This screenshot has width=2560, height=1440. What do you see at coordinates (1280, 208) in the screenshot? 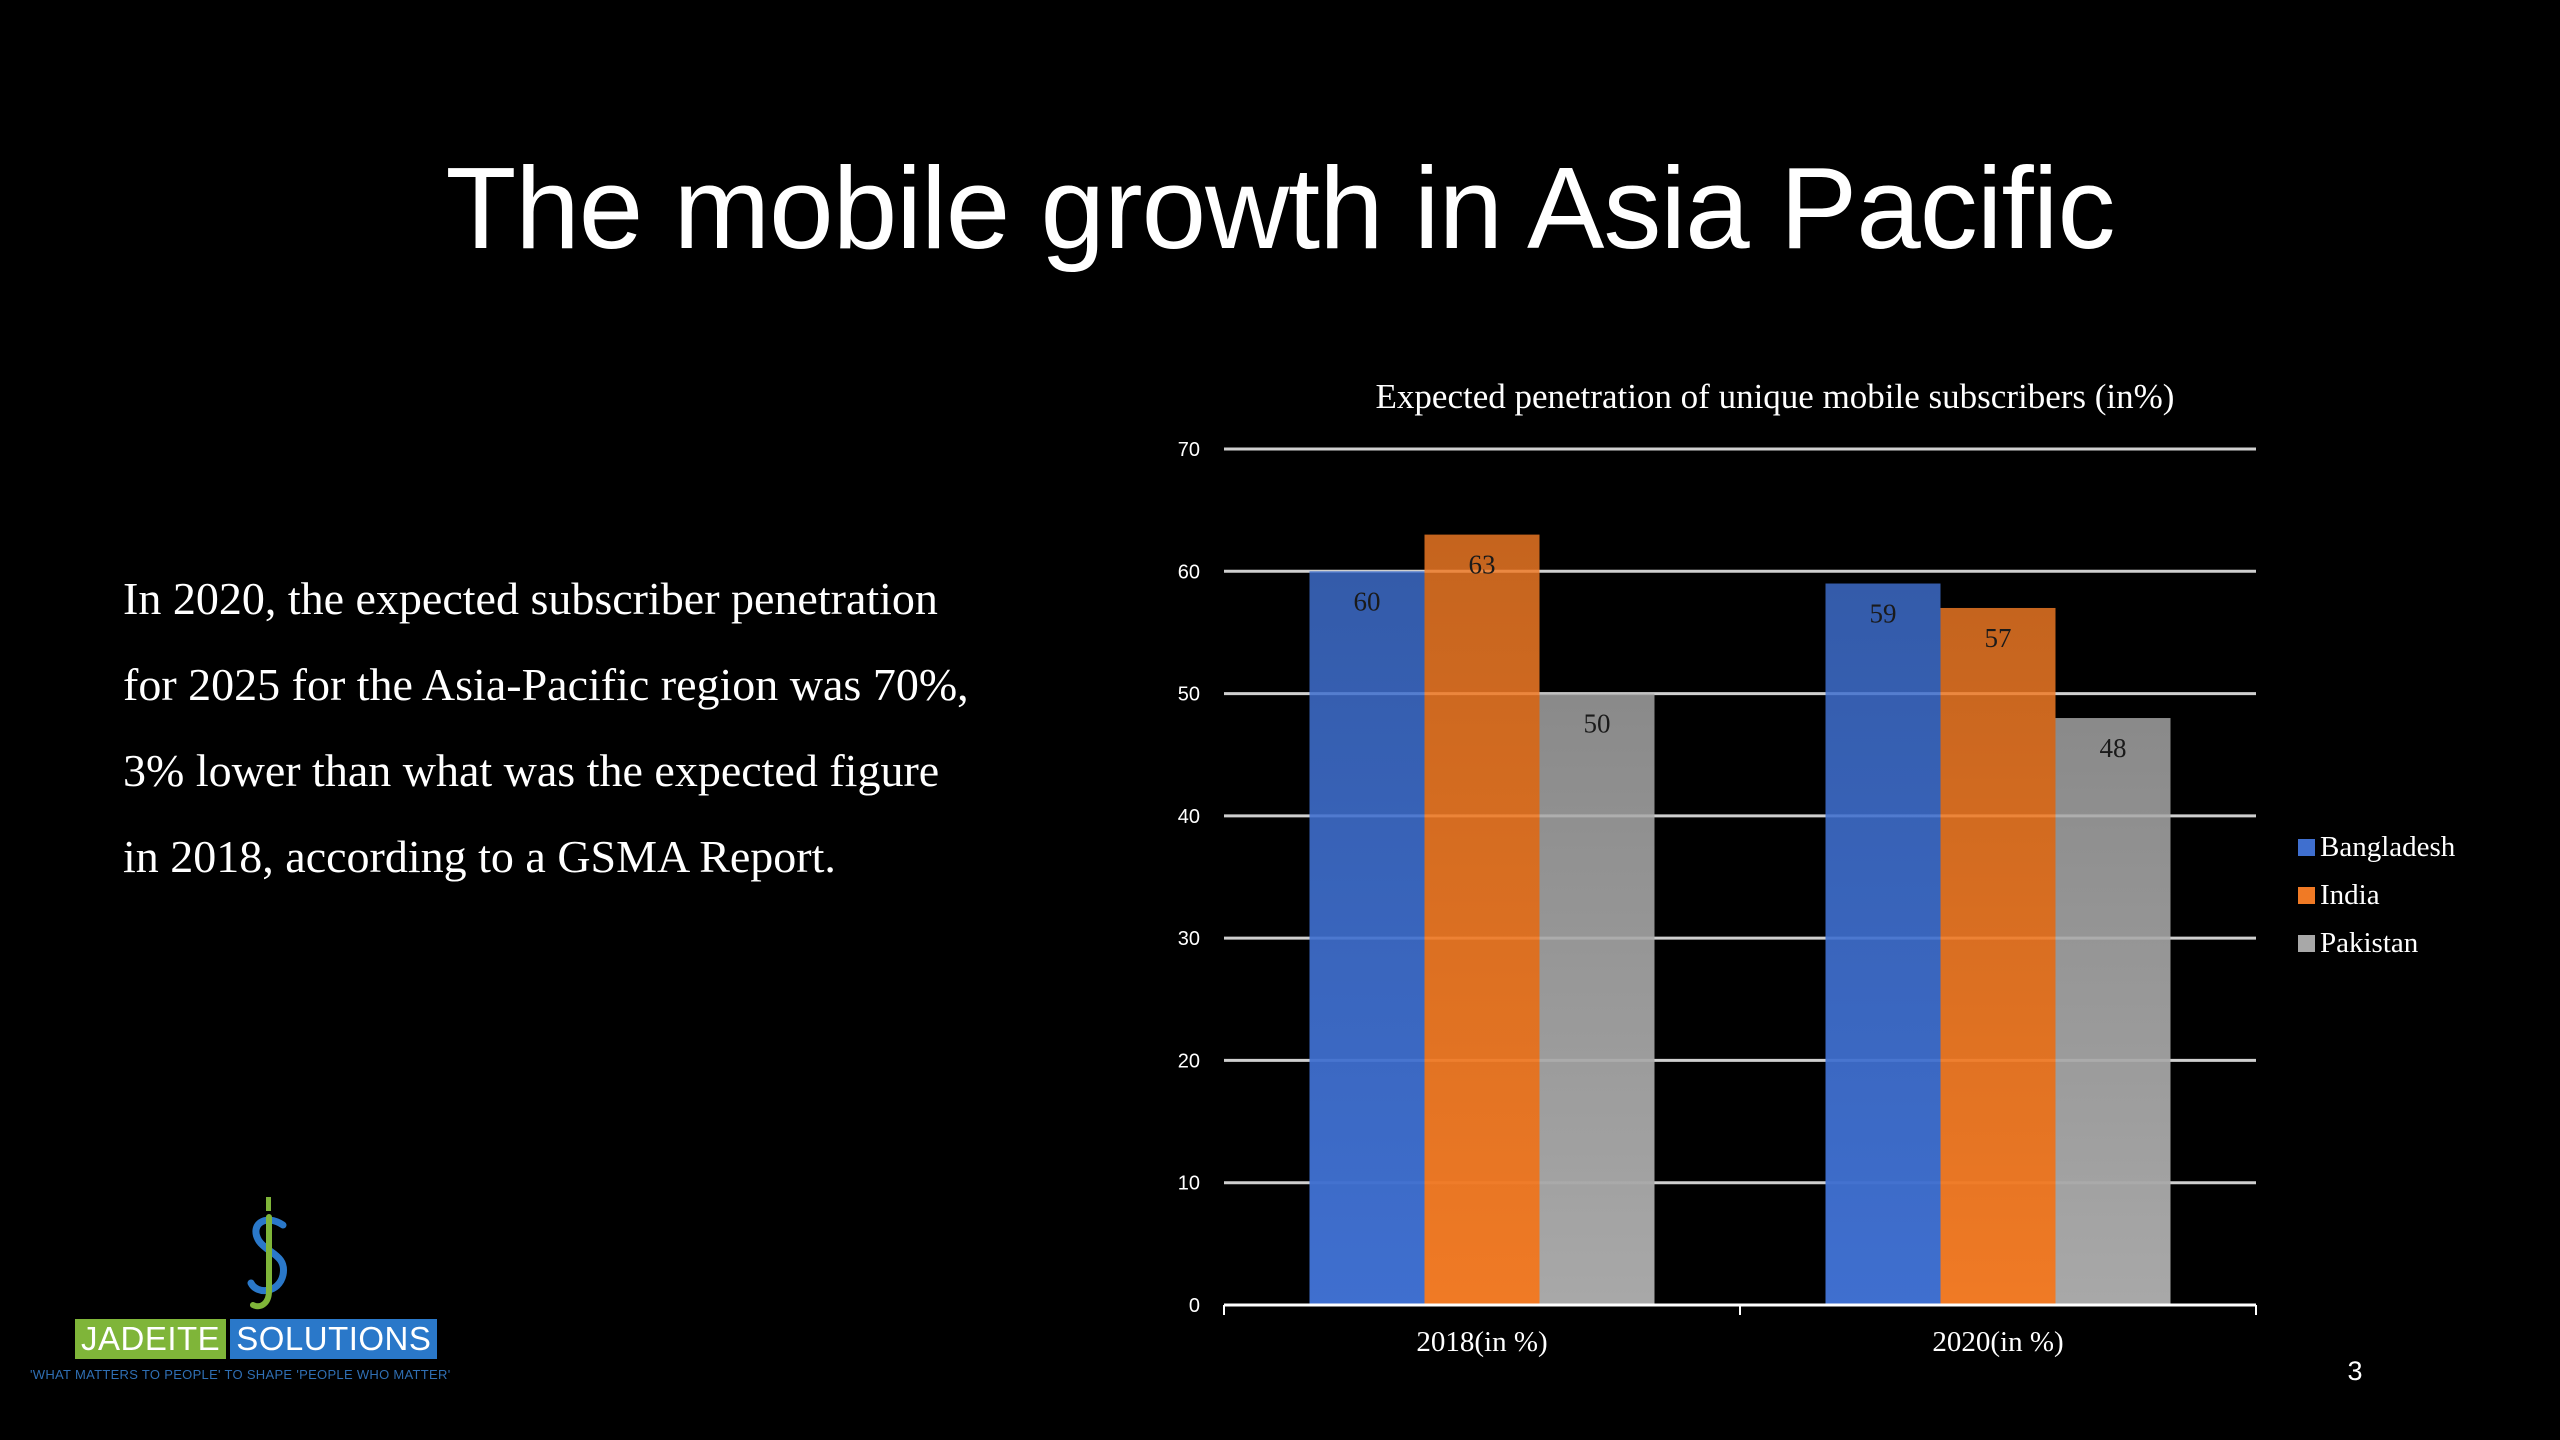
I see `slide-title: The mobile growth in Asia Pacific` at bounding box center [1280, 208].